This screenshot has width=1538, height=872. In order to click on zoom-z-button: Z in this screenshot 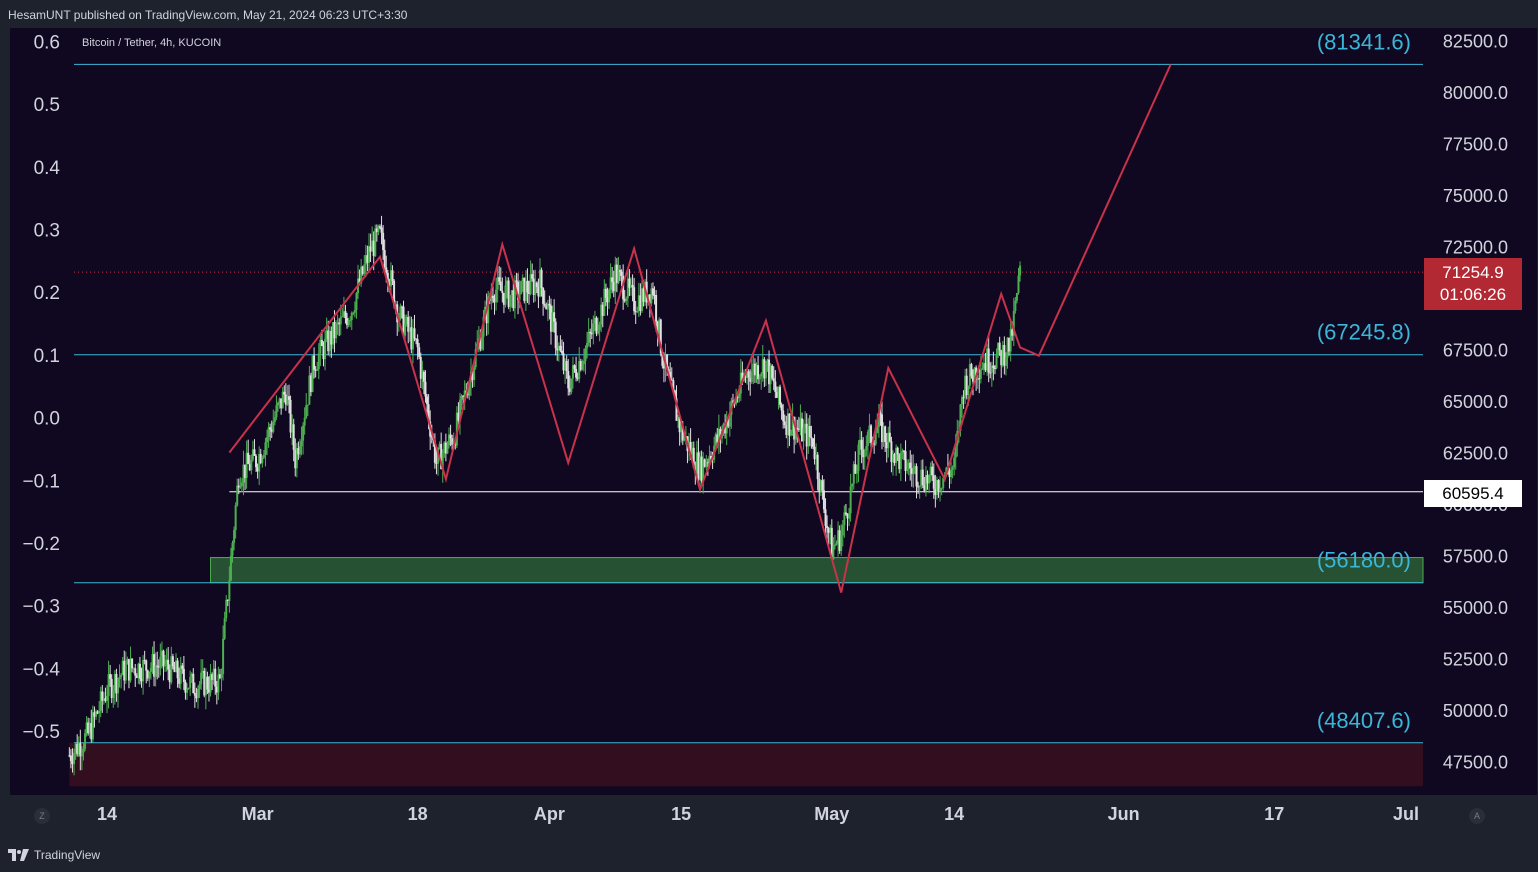, I will do `click(42, 816)`.